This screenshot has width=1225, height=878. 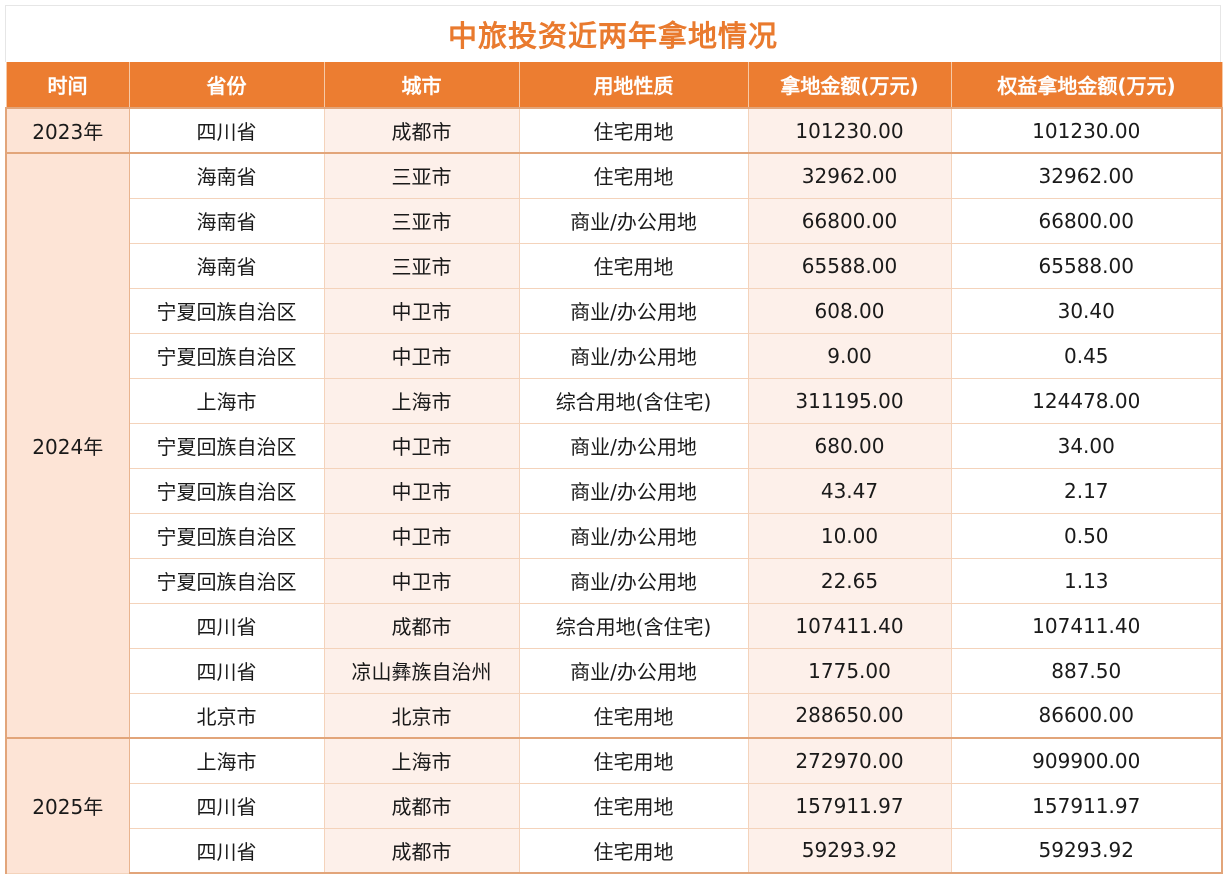 What do you see at coordinates (421, 670) in the screenshot?
I see `cell-city: 凉山彝族自治州` at bounding box center [421, 670].